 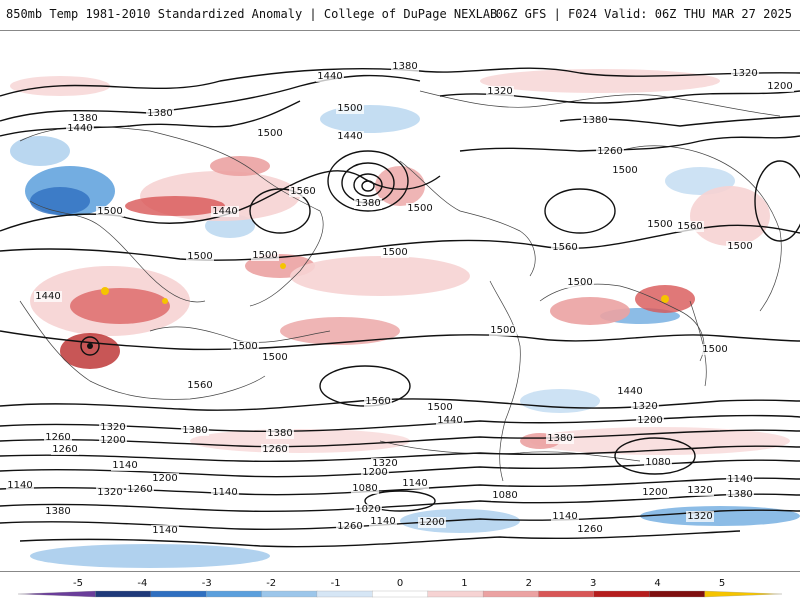 What do you see at coordinates (529, 583) in the screenshot?
I see `legend-tick-label: 2` at bounding box center [529, 583].